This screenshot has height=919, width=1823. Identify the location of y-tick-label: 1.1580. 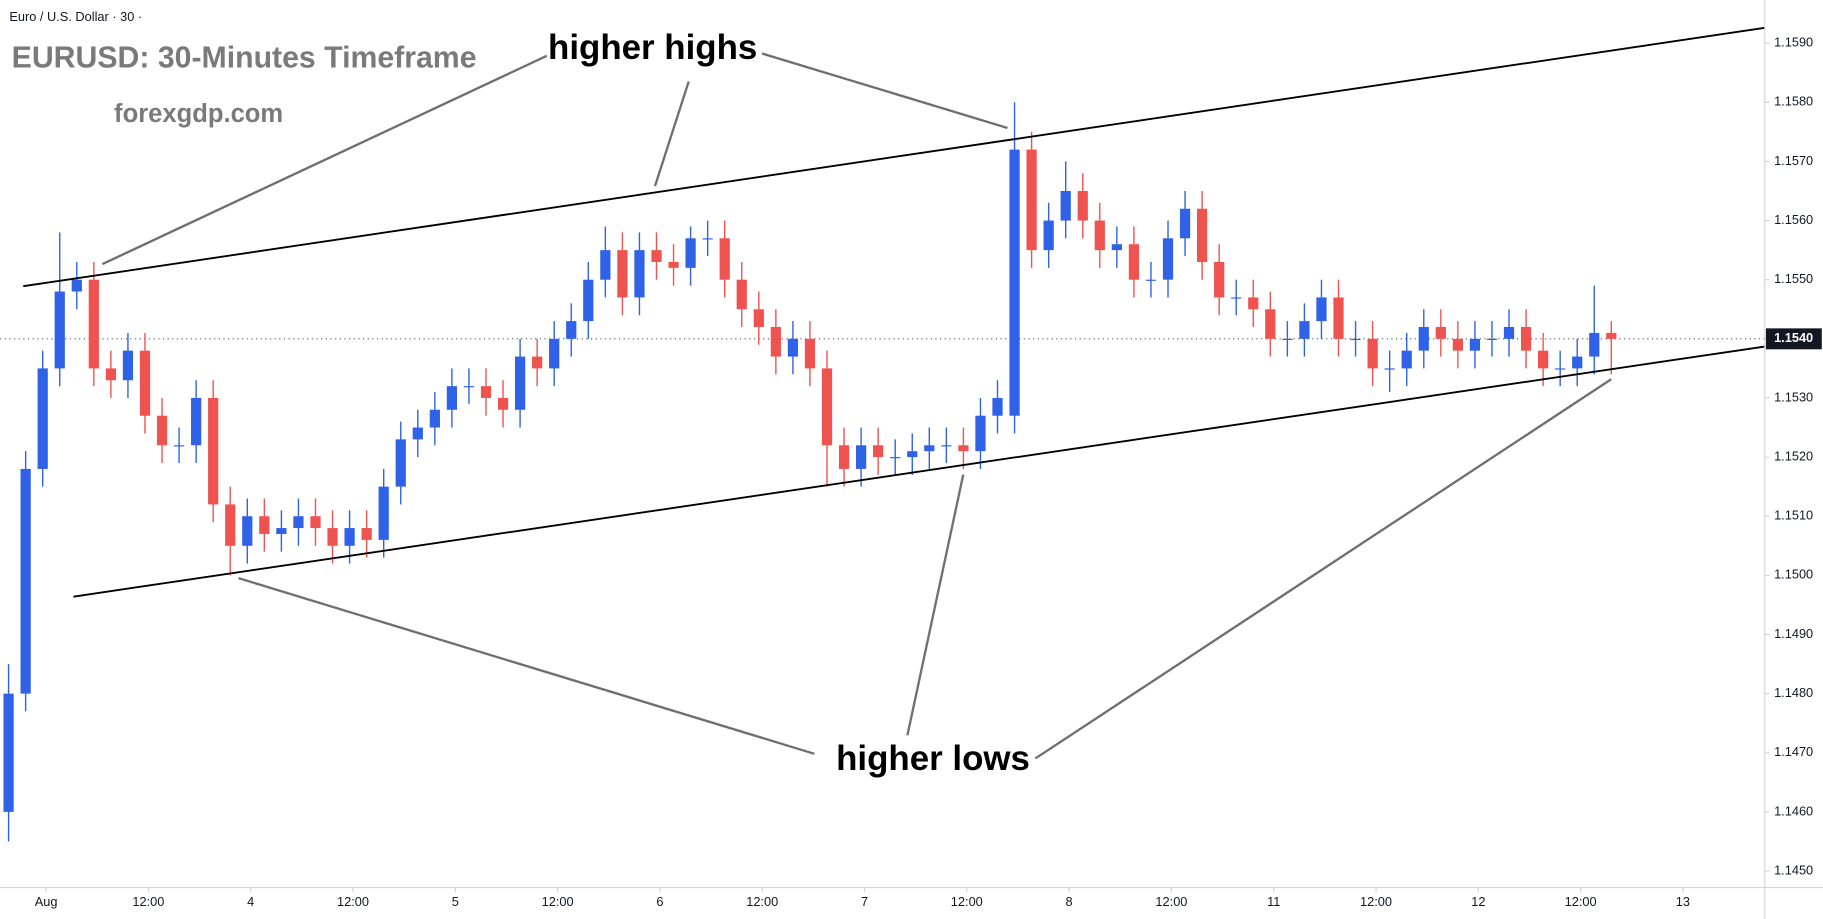
(1793, 101).